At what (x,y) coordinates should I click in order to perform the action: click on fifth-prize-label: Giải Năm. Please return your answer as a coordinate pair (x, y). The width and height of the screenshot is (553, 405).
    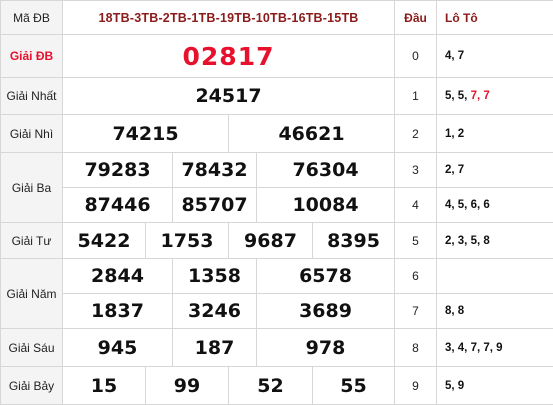
    Looking at the image, I should click on (31, 293).